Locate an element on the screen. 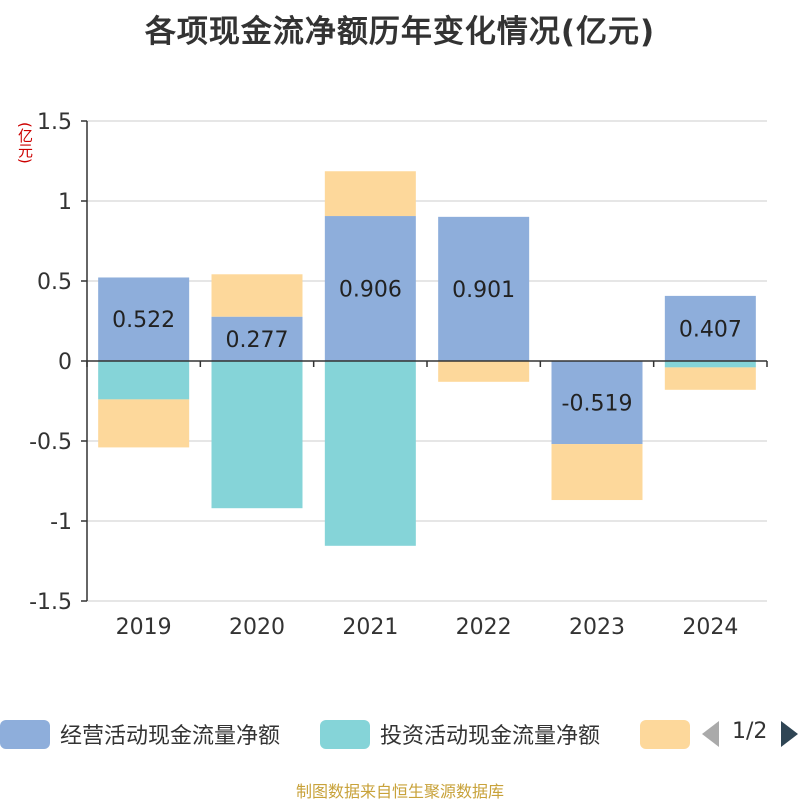  x-tick-label: 2019 is located at coordinates (144, 627).